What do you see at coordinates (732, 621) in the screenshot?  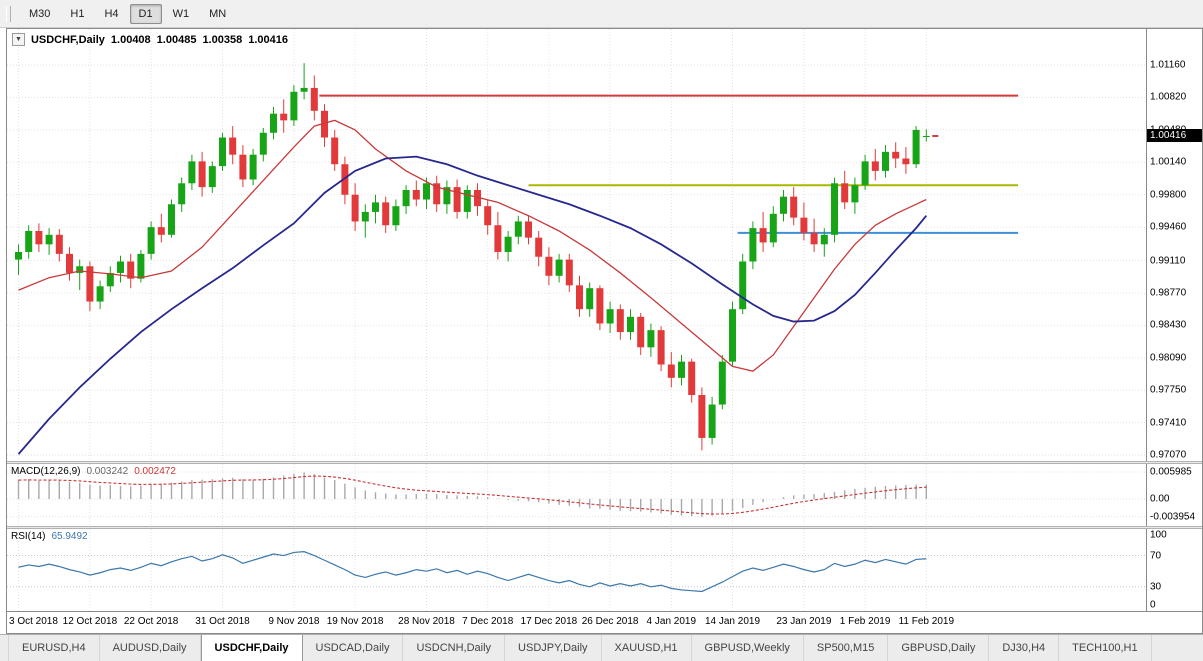 I see `date-label: 14 Jan 2019` at bounding box center [732, 621].